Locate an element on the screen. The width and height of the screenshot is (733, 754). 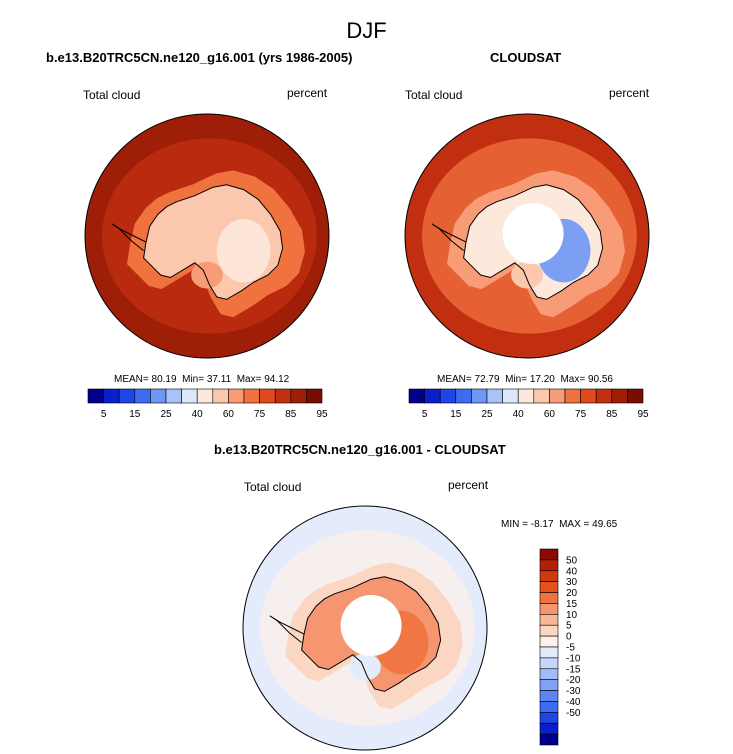
colorbar-tick-label: -40 is located at coordinates (573, 702).